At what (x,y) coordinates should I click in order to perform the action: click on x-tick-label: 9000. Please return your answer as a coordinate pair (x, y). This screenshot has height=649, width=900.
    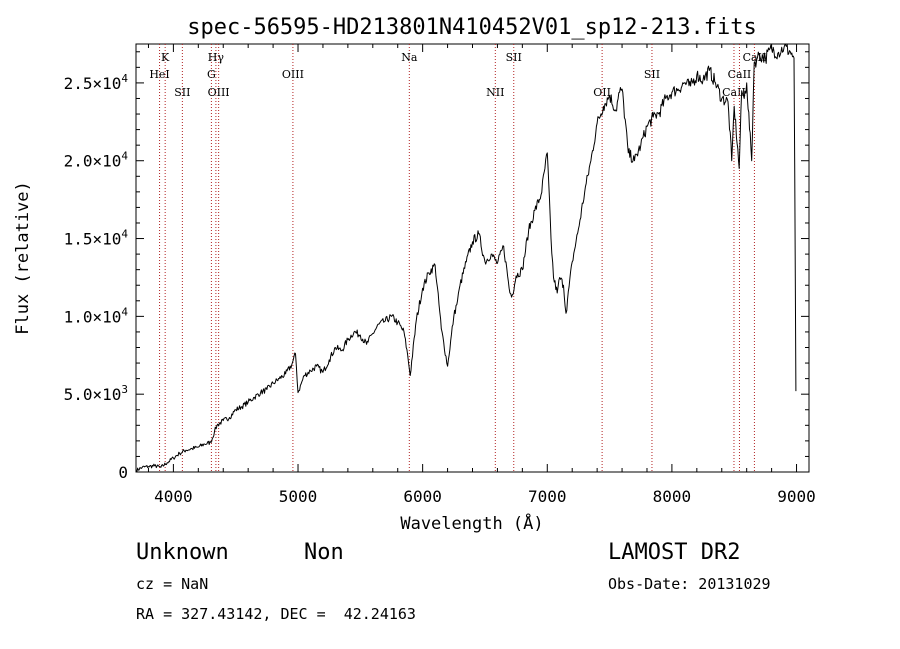
    Looking at the image, I should click on (796, 496).